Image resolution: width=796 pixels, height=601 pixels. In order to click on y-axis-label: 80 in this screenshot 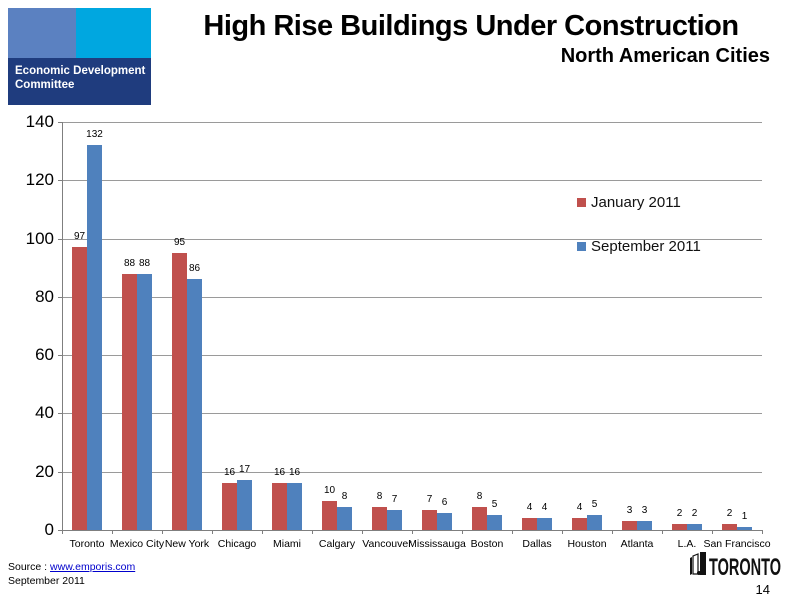, I will do `click(44, 296)`.